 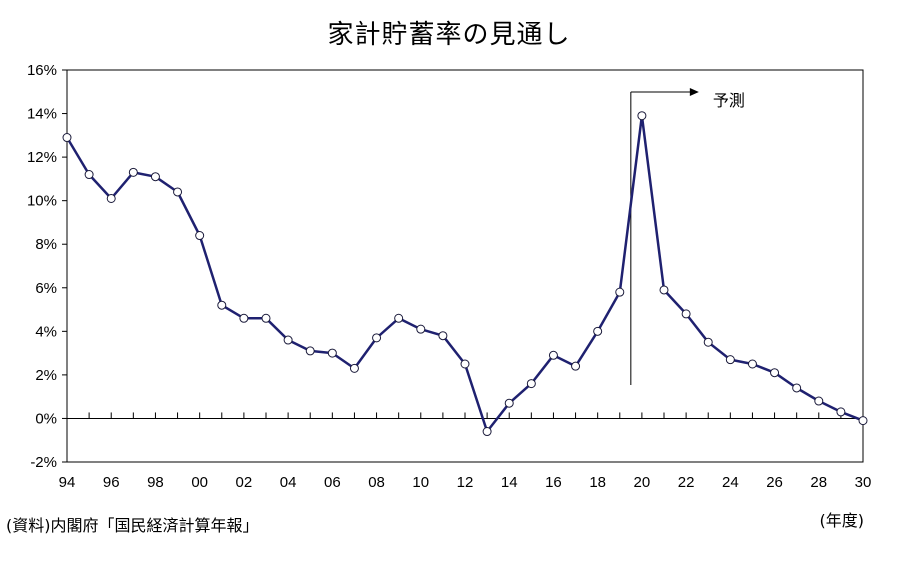 I want to click on x-tick-label: 20, so click(x=642, y=482).